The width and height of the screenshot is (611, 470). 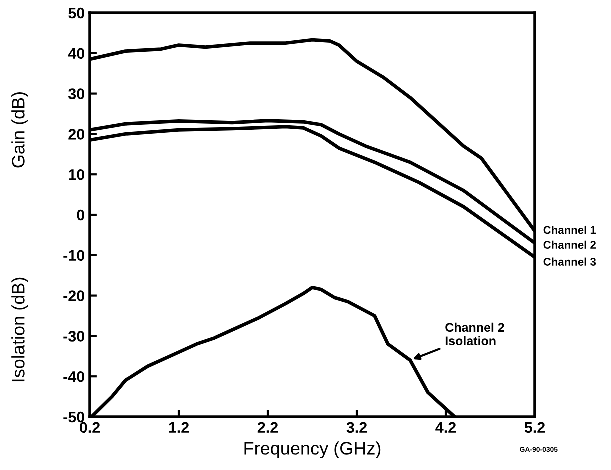 What do you see at coordinates (535, 428) in the screenshot?
I see `x-tick-label: 5.2` at bounding box center [535, 428].